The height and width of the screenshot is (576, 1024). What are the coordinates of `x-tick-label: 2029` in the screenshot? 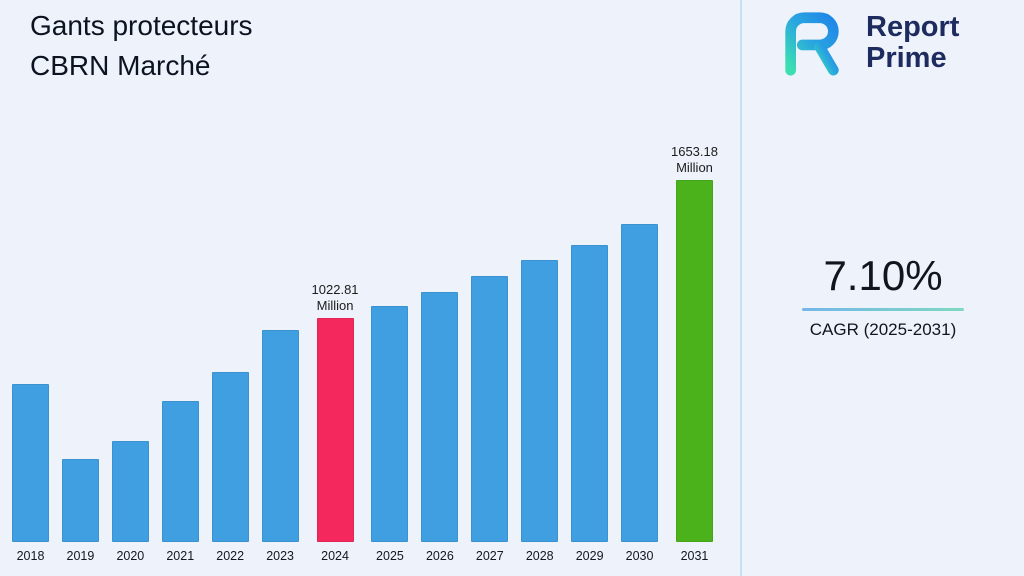 It's located at (589, 556).